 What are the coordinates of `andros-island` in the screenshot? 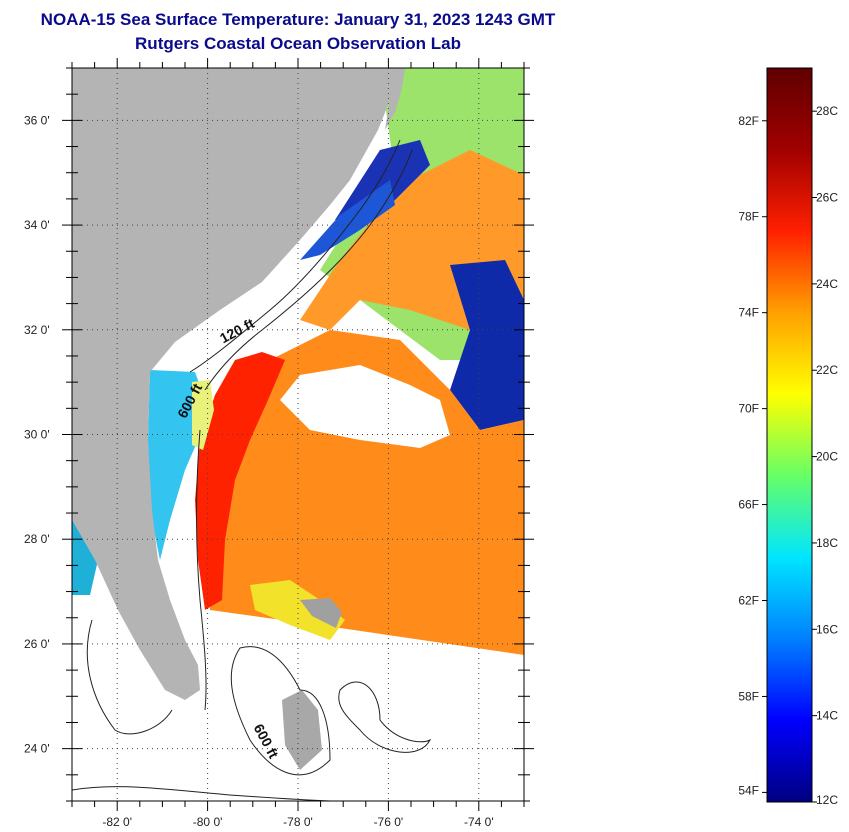 It's located at (302, 730).